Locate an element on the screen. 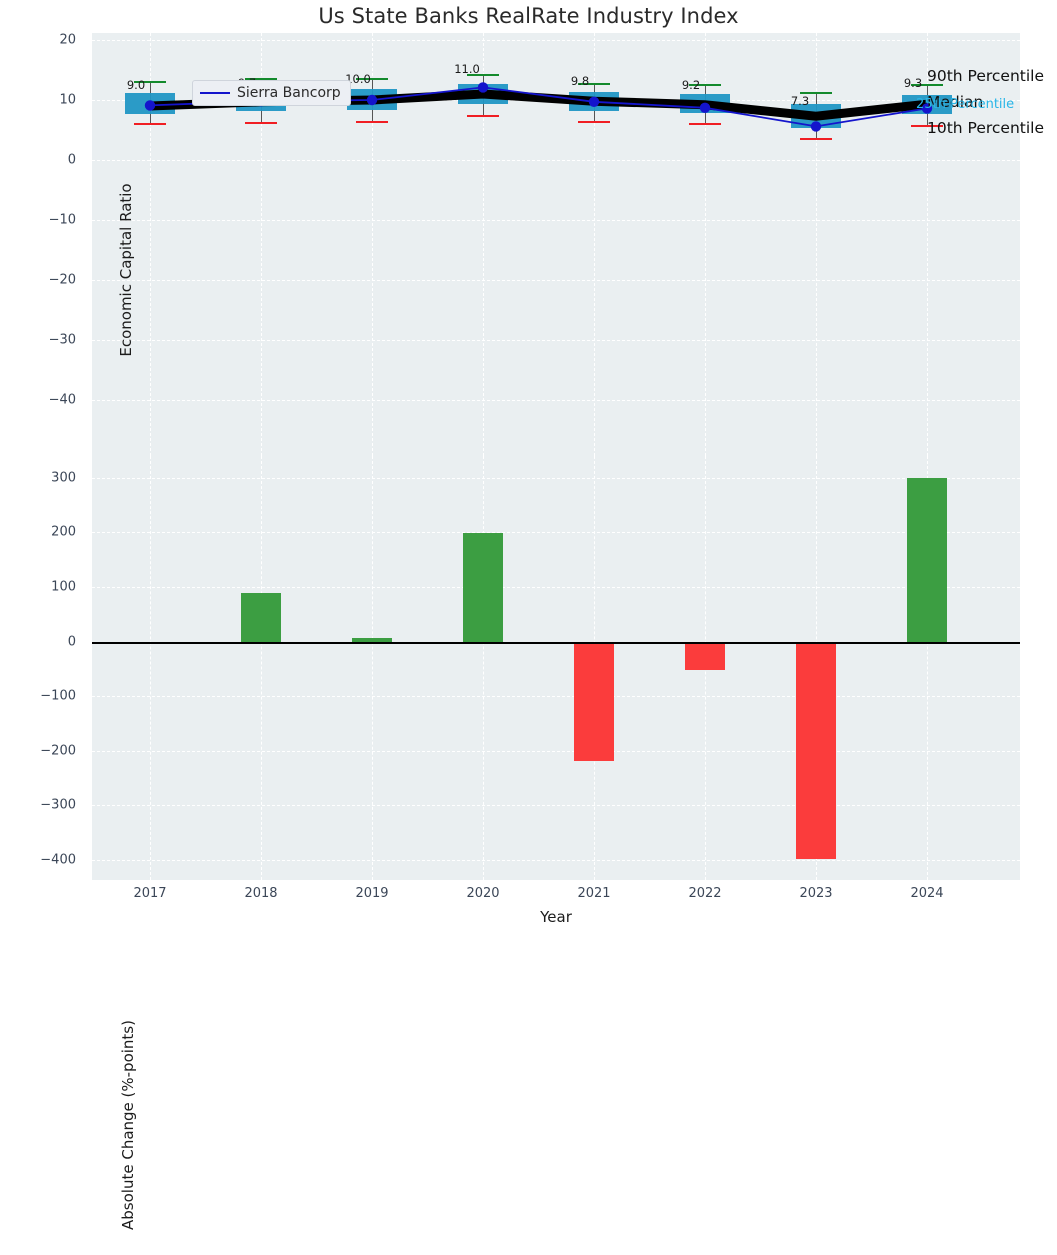  xtick-2020: 2020 is located at coordinates (483, 893).